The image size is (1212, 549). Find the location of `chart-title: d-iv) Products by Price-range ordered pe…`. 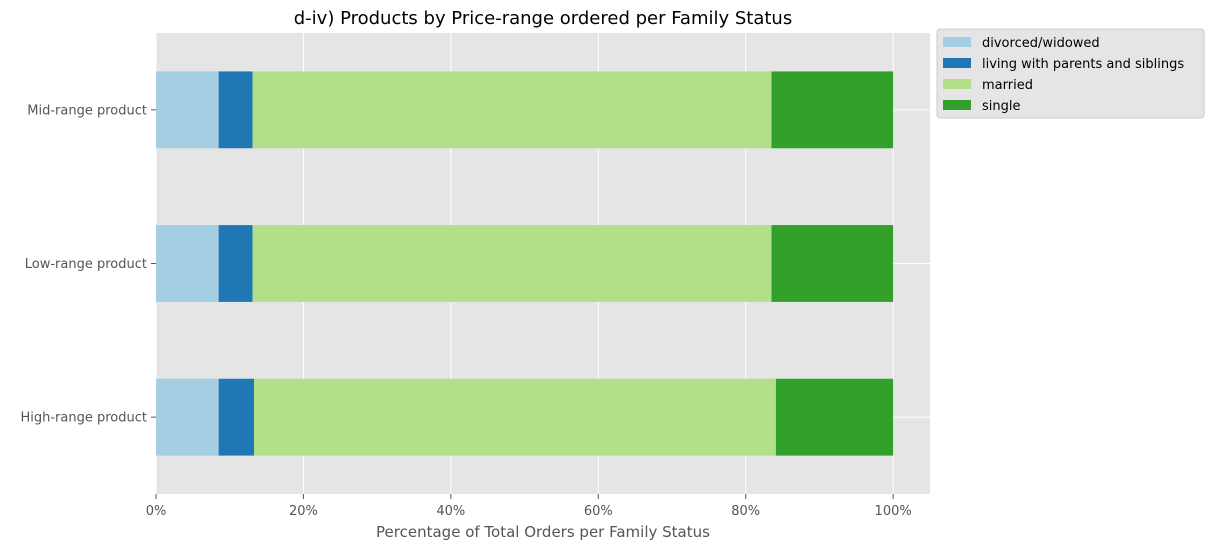

chart-title: d-iv) Products by Price-range ordered pe… is located at coordinates (543, 18).